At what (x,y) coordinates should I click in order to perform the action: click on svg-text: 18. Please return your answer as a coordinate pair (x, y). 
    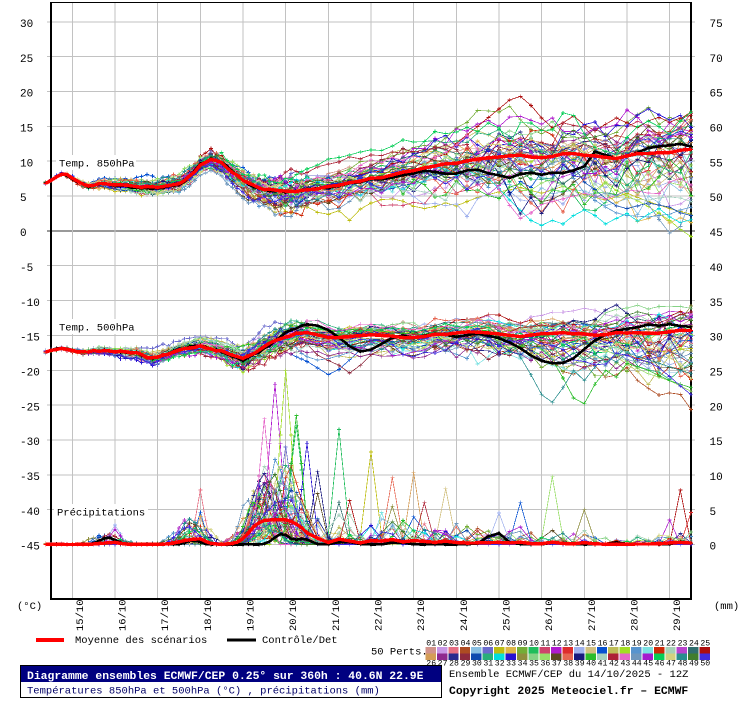
    Looking at the image, I should click on (625, 644).